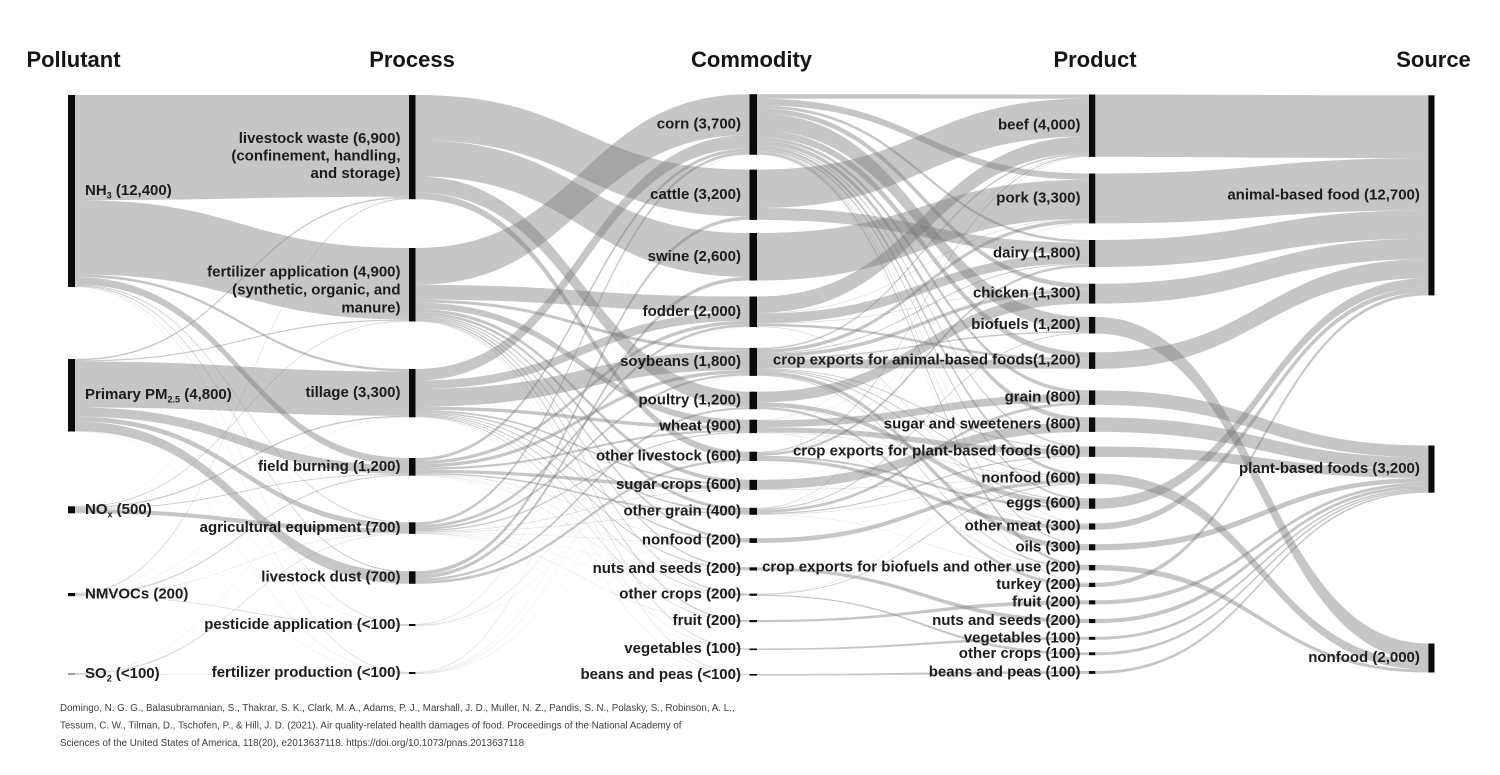 The height and width of the screenshot is (775, 1500). Describe the element at coordinates (122, 674) in the screenshot. I see `svg-text: SO2 (<100)` at that location.